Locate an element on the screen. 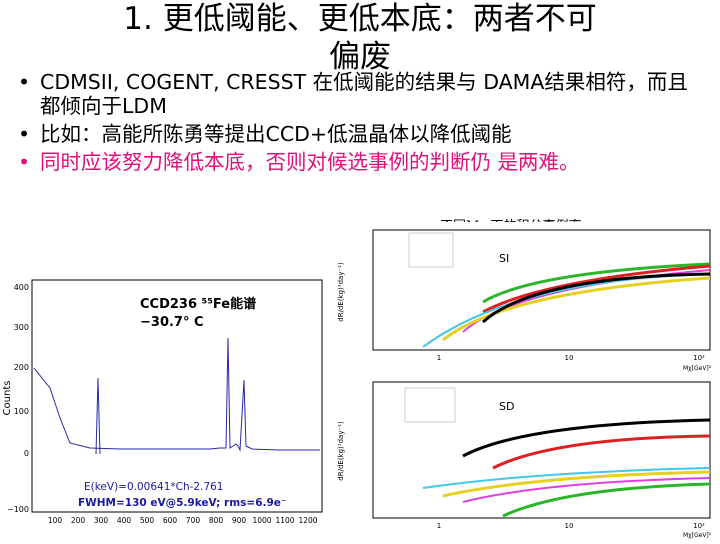 This screenshot has width=720, height=544. y-axis-label: Counts is located at coordinates (7, 398).